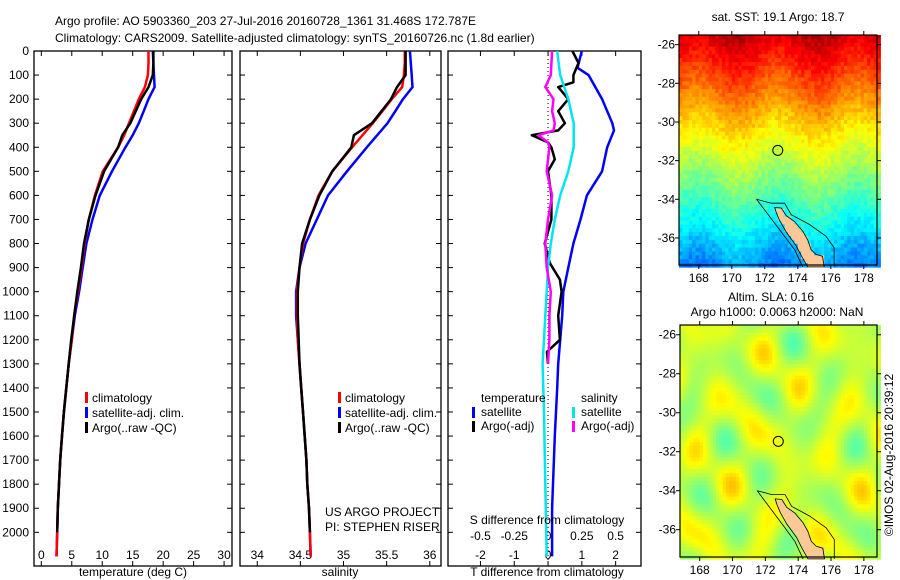 This screenshot has width=900, height=580. Describe the element at coordinates (780, 442) in the screenshot. I see `map-raster` at that location.